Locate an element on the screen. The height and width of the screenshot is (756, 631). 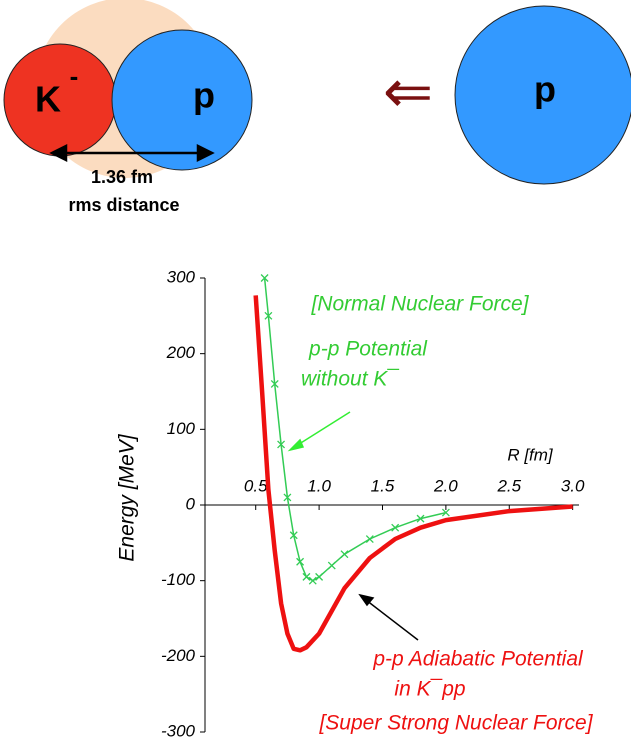
x-tick-label: 2.0 is located at coordinates (445, 485).